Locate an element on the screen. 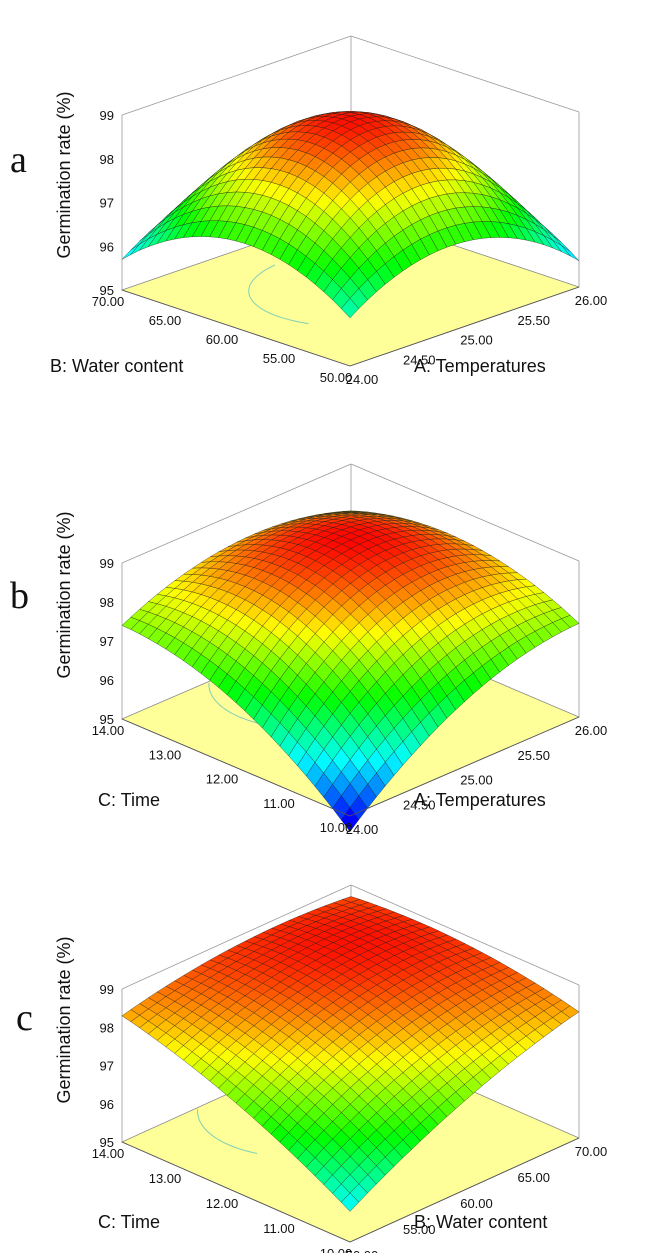 The width and height of the screenshot is (645, 1253). y-tick-label: 55.00 is located at coordinates (279, 358).